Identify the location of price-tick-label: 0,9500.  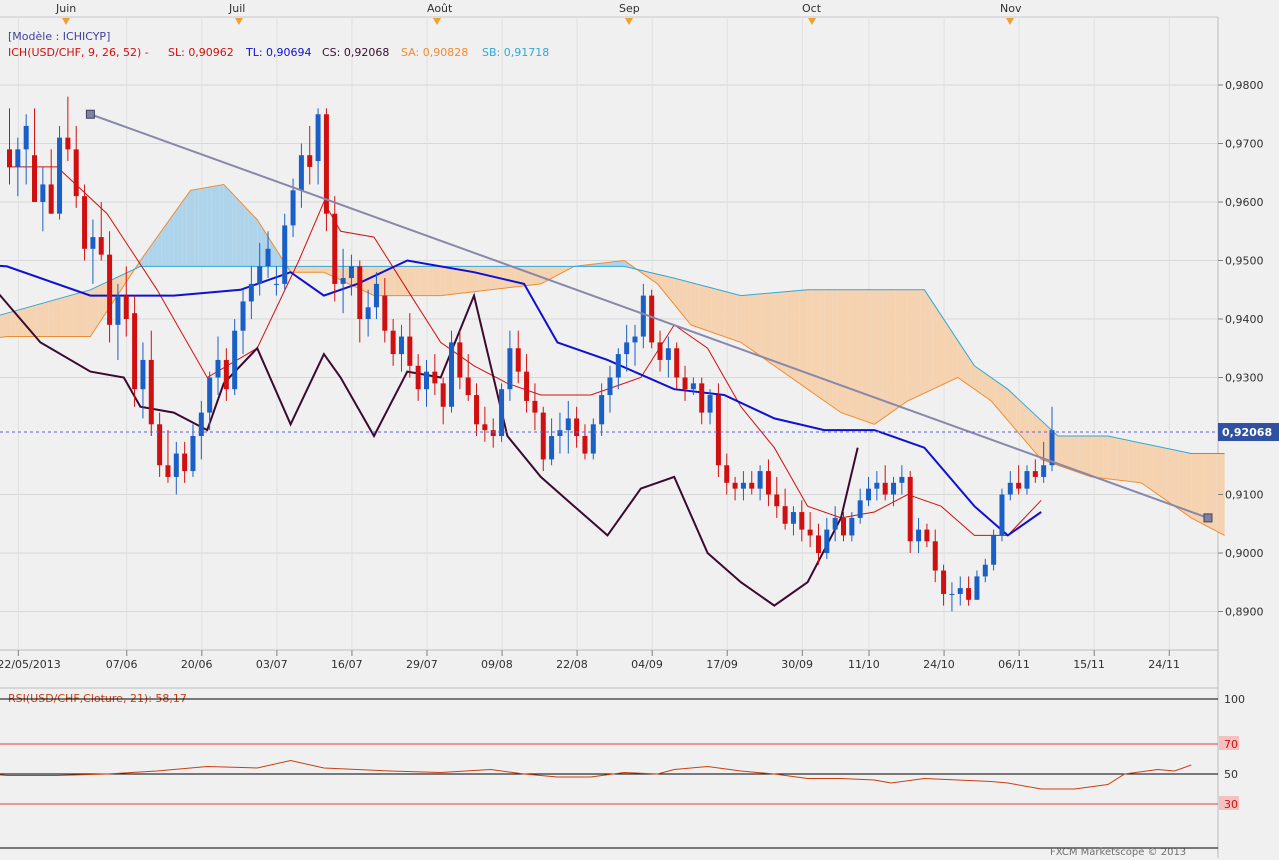
(1244, 261).